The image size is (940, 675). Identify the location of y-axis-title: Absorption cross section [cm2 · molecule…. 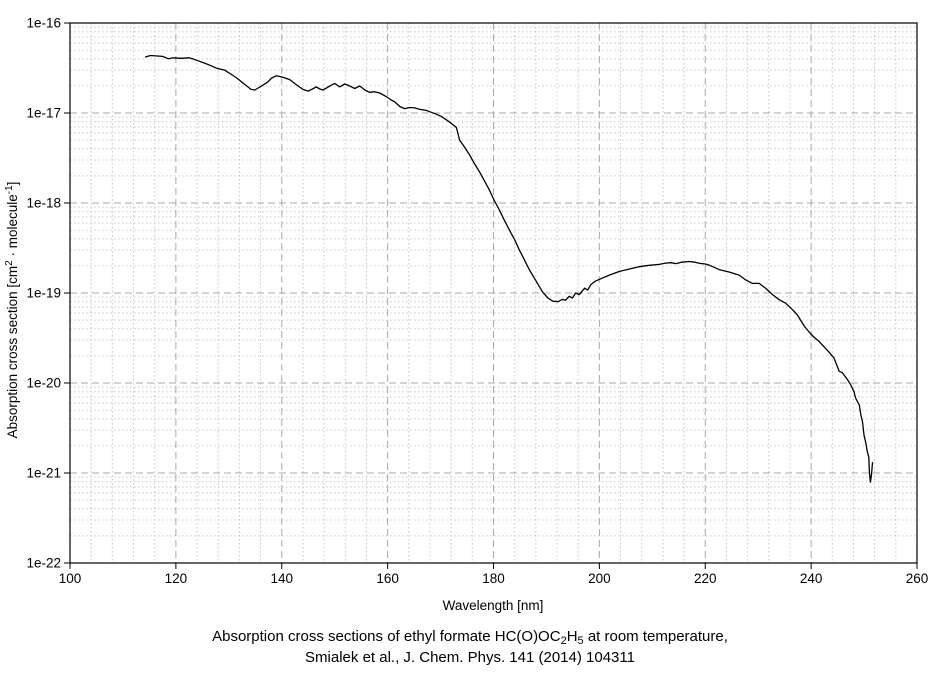
(12, 310).